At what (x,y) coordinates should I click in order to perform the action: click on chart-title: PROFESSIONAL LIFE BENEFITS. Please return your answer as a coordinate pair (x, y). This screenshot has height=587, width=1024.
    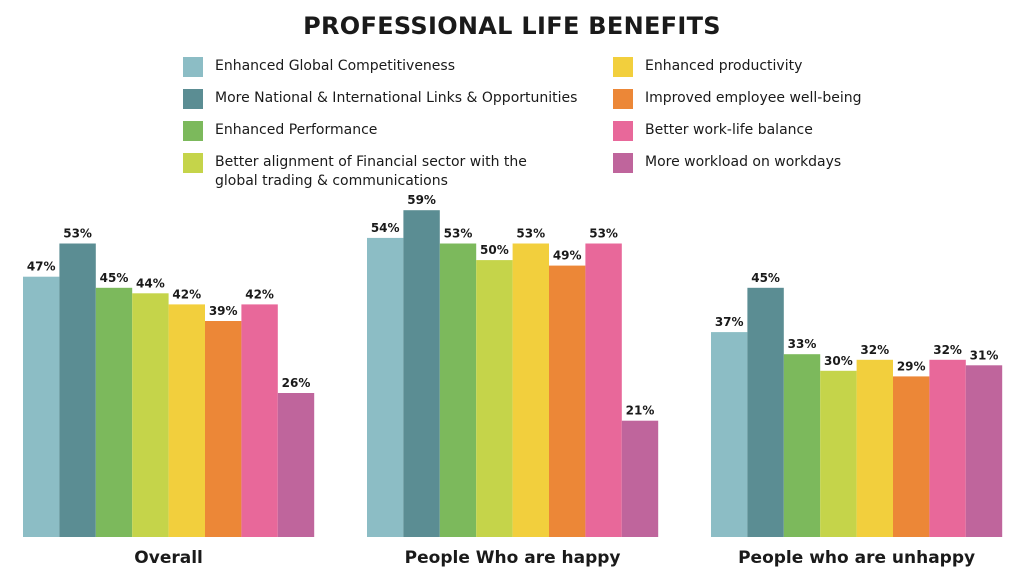
    Looking at the image, I should click on (512, 26).